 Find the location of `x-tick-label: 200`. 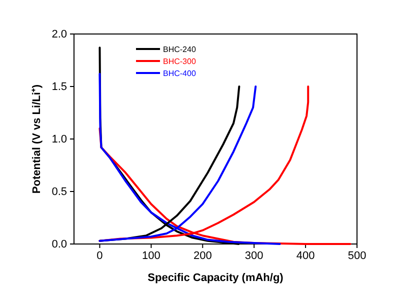

x-tick-label: 200 is located at coordinates (202, 256).